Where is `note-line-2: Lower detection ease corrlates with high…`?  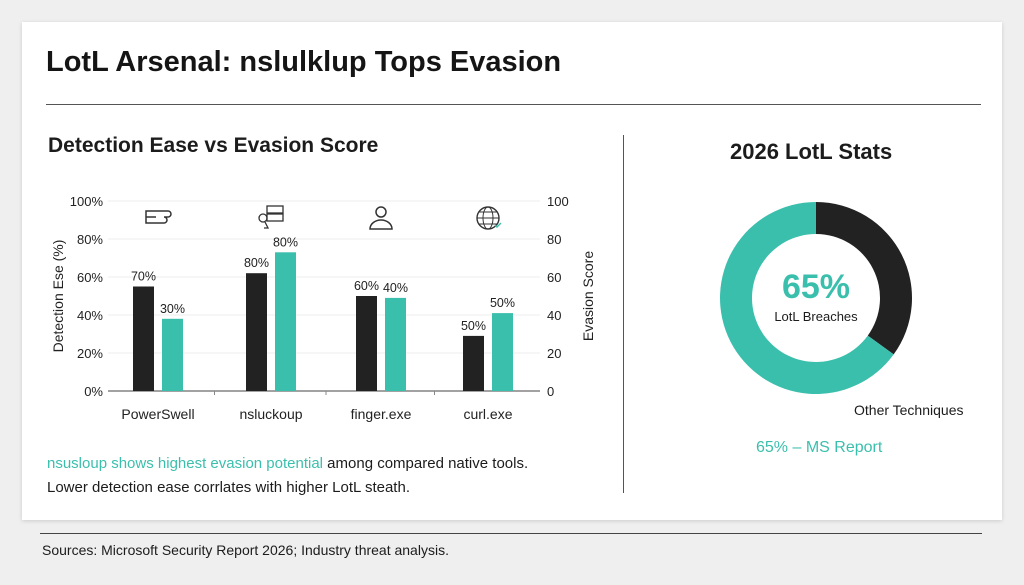 note-line-2: Lower detection ease corrlates with high… is located at coordinates (228, 487).